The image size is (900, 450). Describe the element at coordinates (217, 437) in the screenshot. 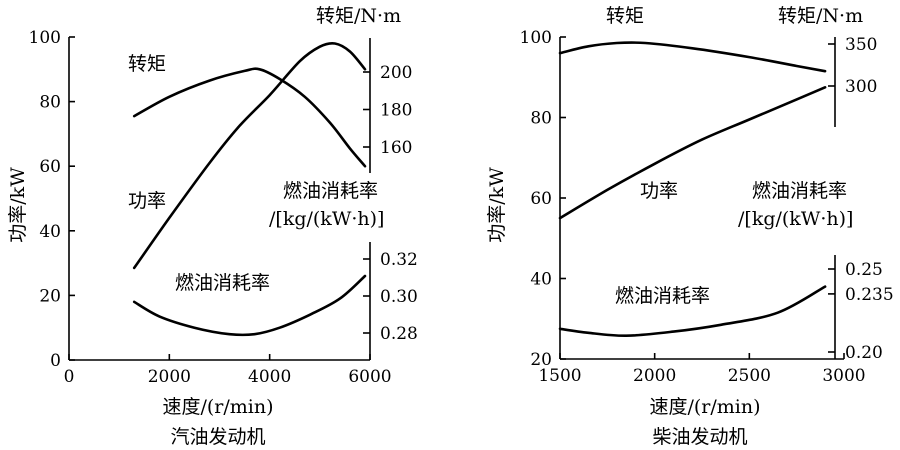

I see `gas-chart-title: 汽油发动机` at that location.